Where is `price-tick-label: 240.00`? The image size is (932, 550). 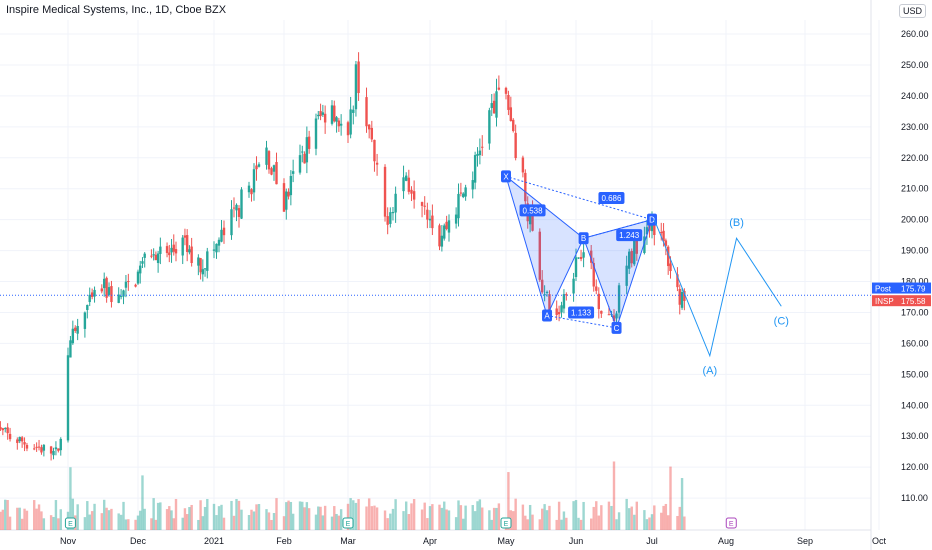 price-tick-label: 240.00 is located at coordinates (915, 96).